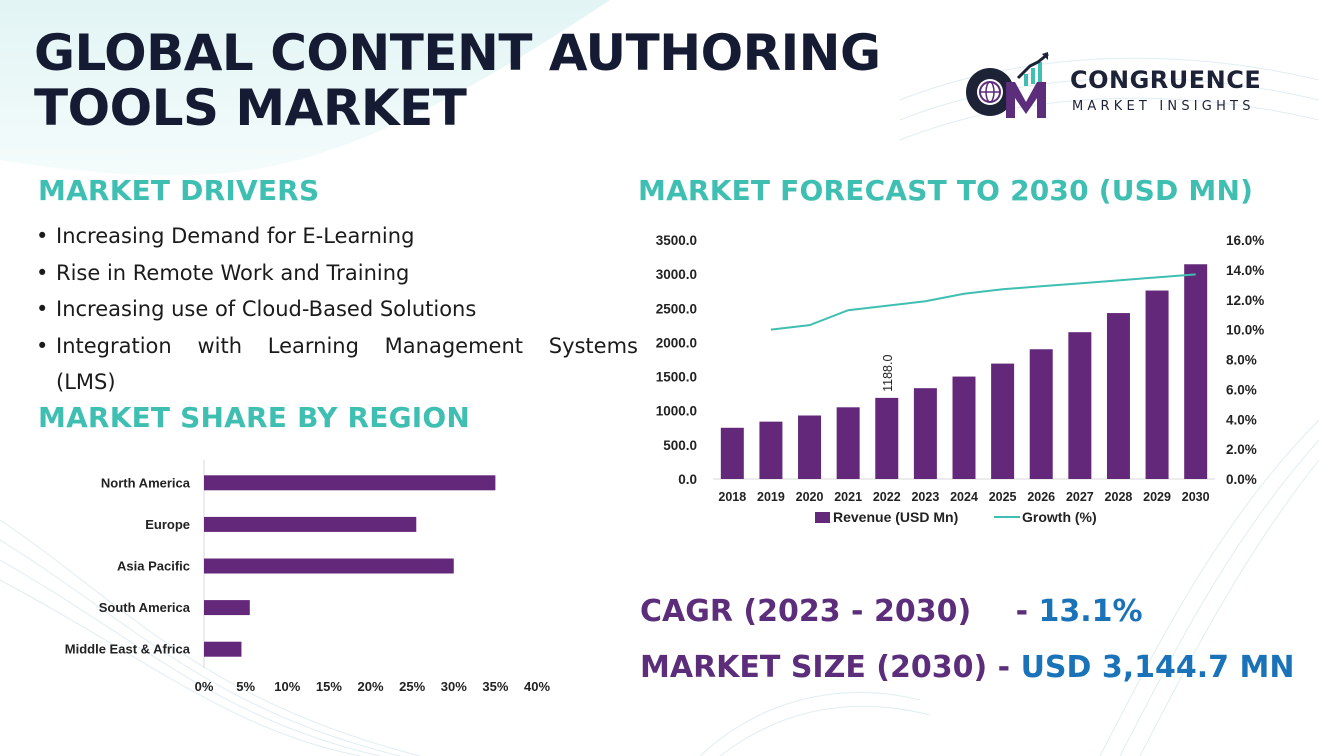 This screenshot has height=756, width=1319. I want to click on cagr-stat: CAGR (2023 - 2030) - 13.1%, so click(891, 611).